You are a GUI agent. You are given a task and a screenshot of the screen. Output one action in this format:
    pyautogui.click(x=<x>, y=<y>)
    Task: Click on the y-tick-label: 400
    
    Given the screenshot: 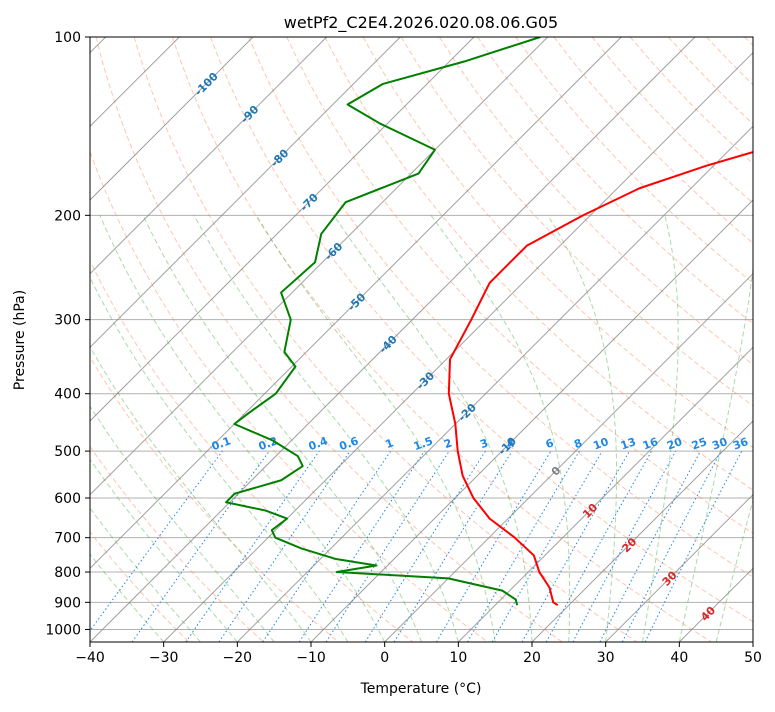 What is the action you would take?
    pyautogui.click(x=67, y=395)
    